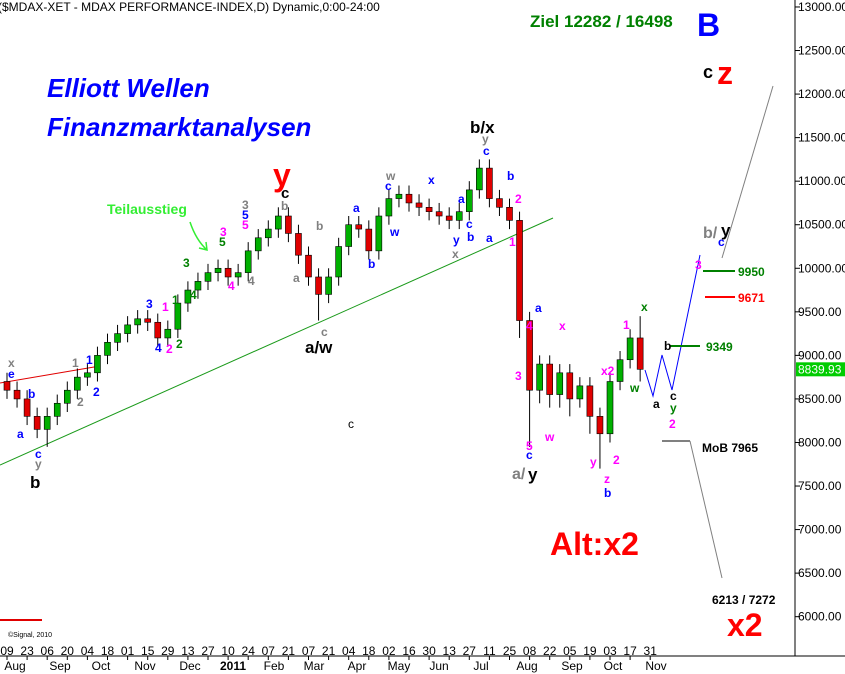 This screenshot has height=674, width=845. Describe the element at coordinates (399, 666) in the screenshot. I see `x-month-label: May` at that location.